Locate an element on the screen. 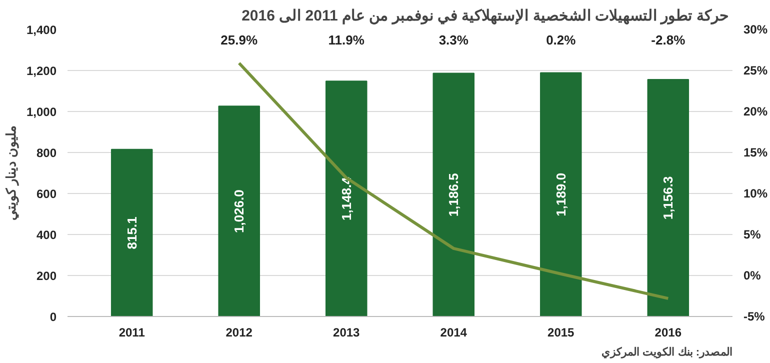 This screenshot has height=363, width=770. x-tick-label: 2014 is located at coordinates (454, 333).